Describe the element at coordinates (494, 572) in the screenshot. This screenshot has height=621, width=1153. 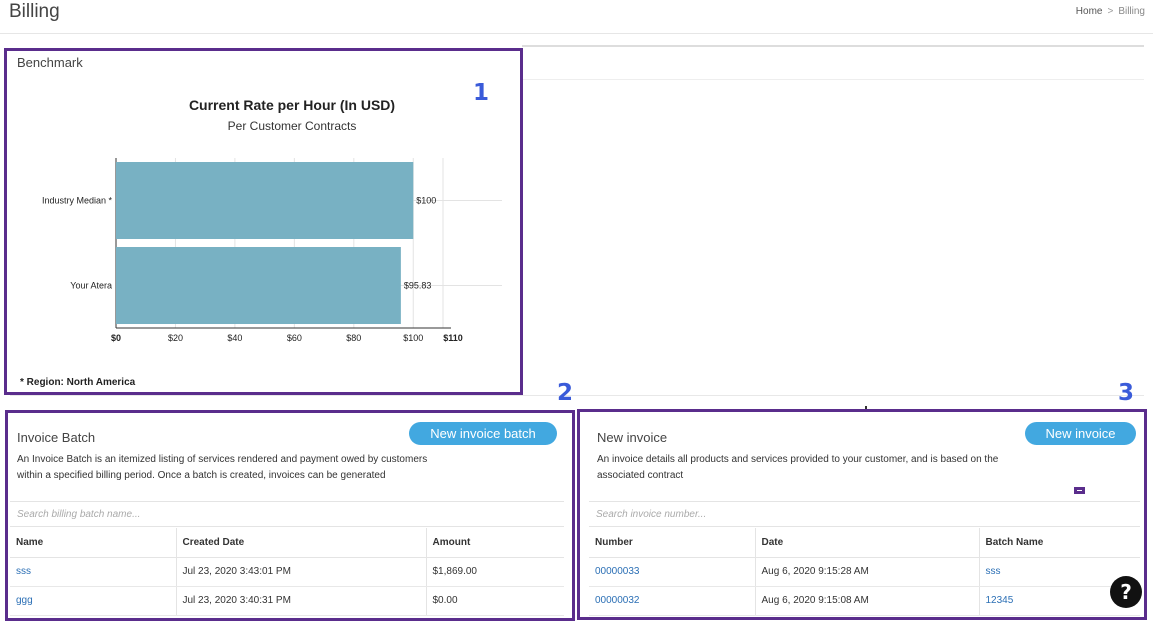
I see `batch-amount: $1,869.00` at that location.